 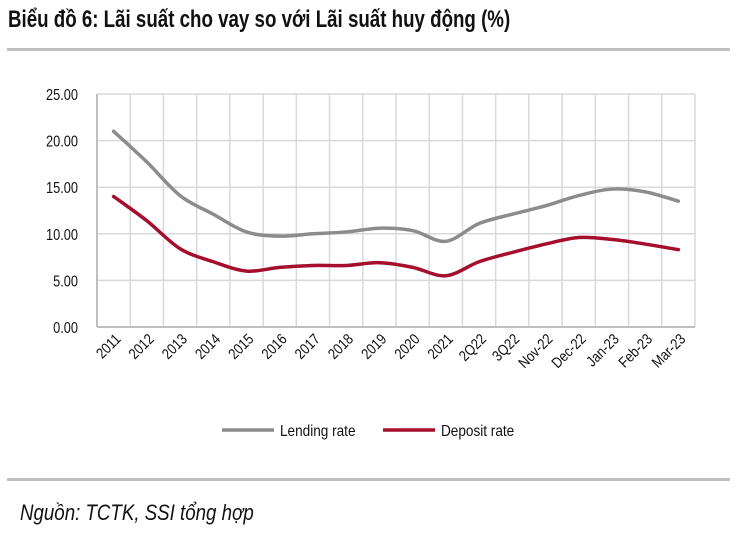 What do you see at coordinates (396, 236) in the screenshot?
I see `series-line-deposit-rate` at bounding box center [396, 236].